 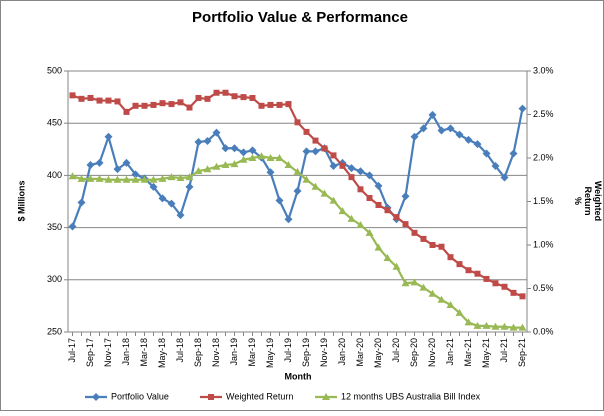 What do you see at coordinates (486, 353) in the screenshot?
I see `x-tick-label: May-21` at bounding box center [486, 353].